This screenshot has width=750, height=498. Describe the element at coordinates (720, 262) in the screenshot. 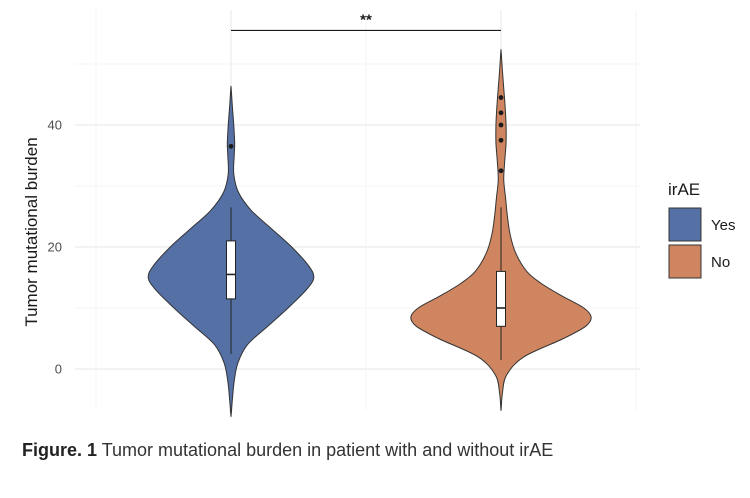

I see `legend-label-no: No` at that location.